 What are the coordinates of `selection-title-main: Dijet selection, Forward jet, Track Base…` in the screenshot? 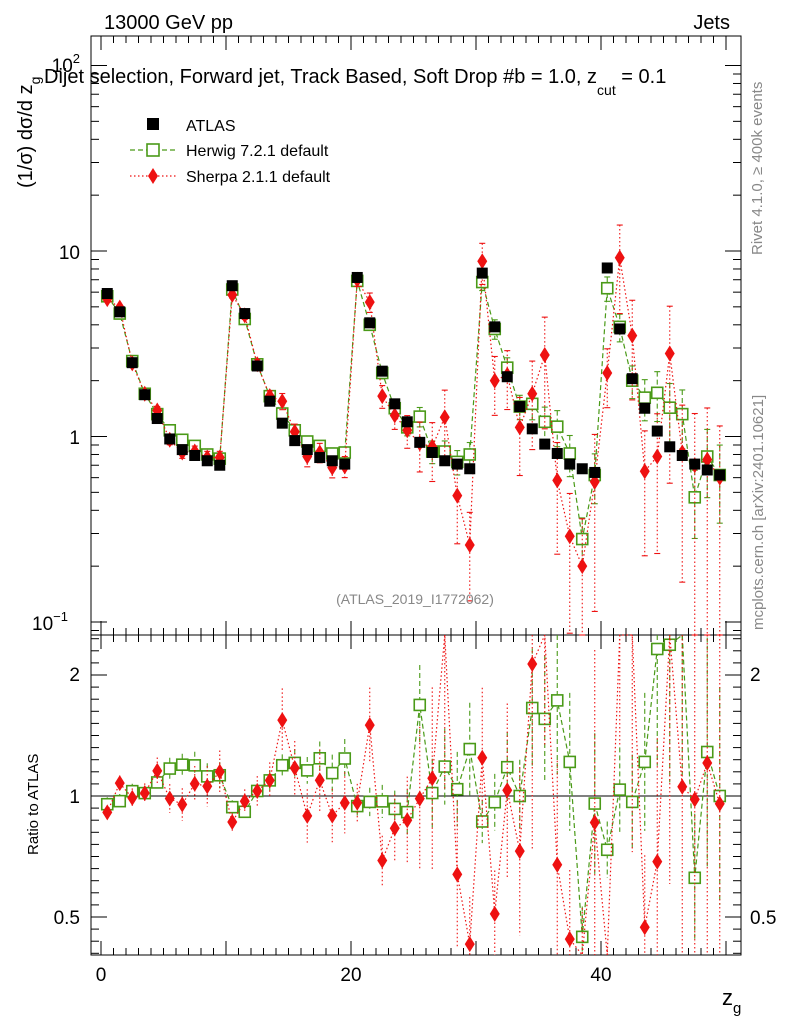 It's located at (284, 77).